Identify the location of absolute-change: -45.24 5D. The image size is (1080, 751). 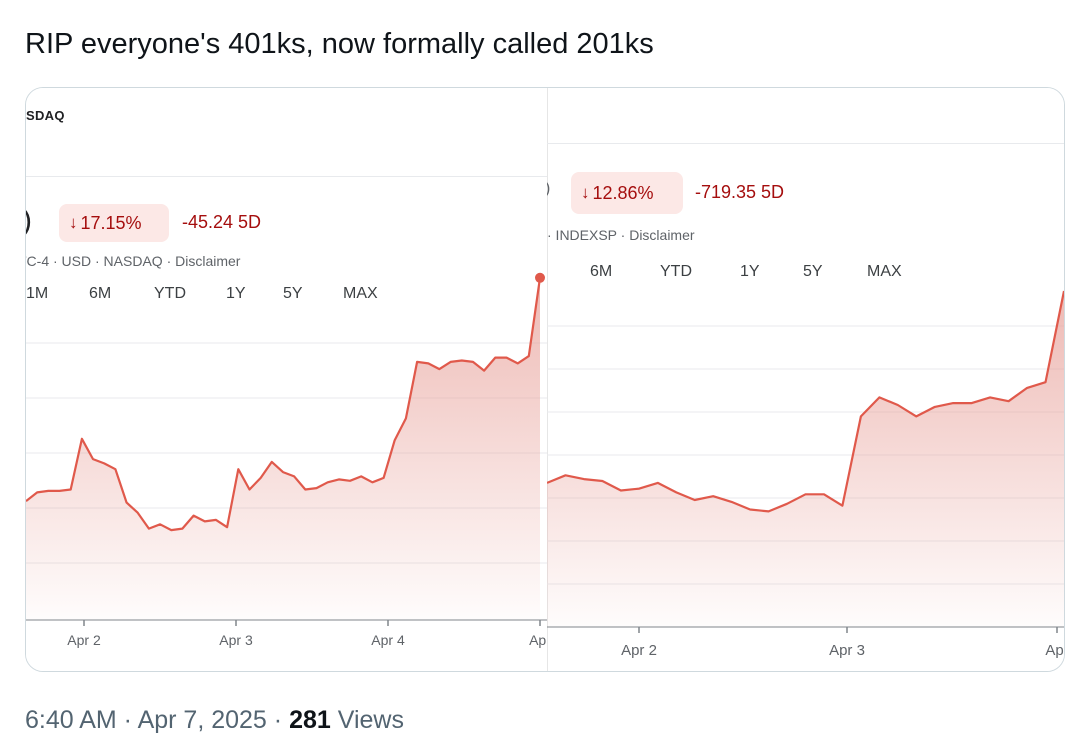
(222, 222).